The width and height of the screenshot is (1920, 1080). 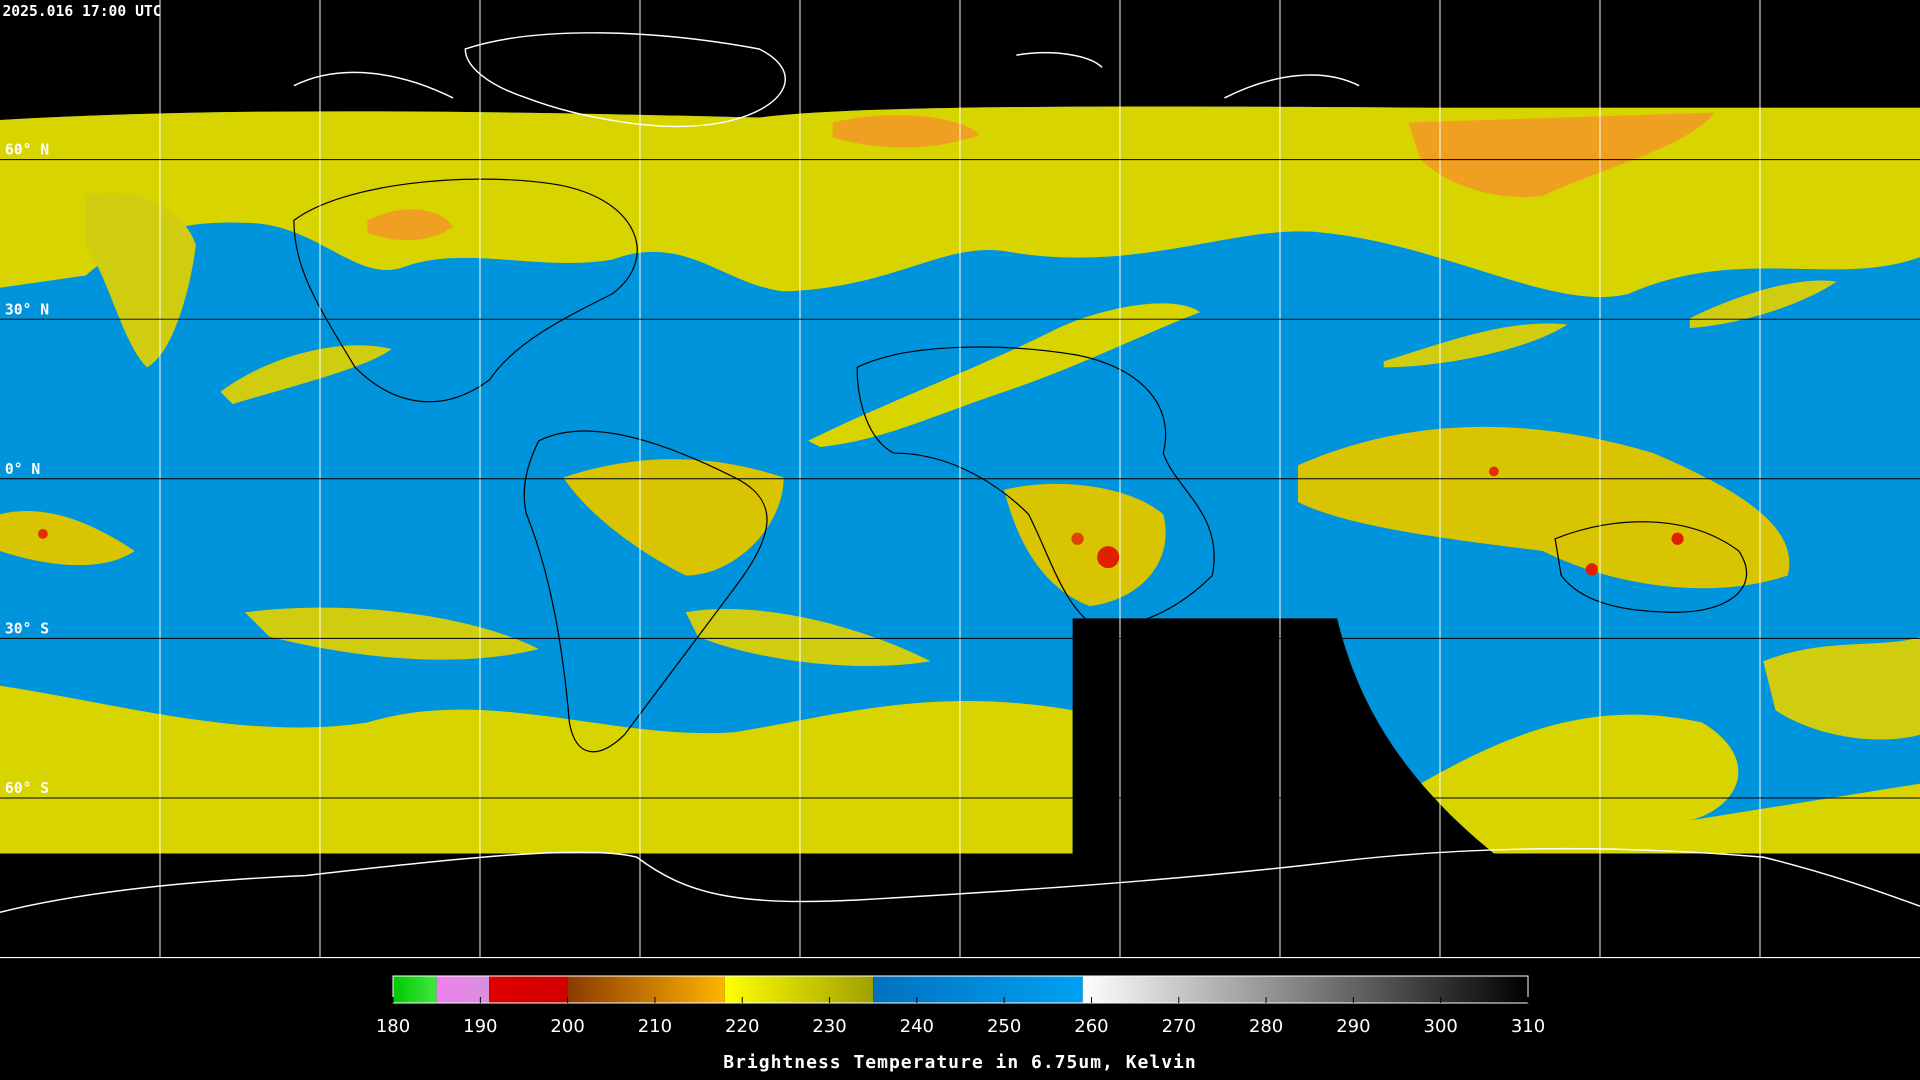 What do you see at coordinates (645, 591) in the screenshot?
I see `south-america` at bounding box center [645, 591].